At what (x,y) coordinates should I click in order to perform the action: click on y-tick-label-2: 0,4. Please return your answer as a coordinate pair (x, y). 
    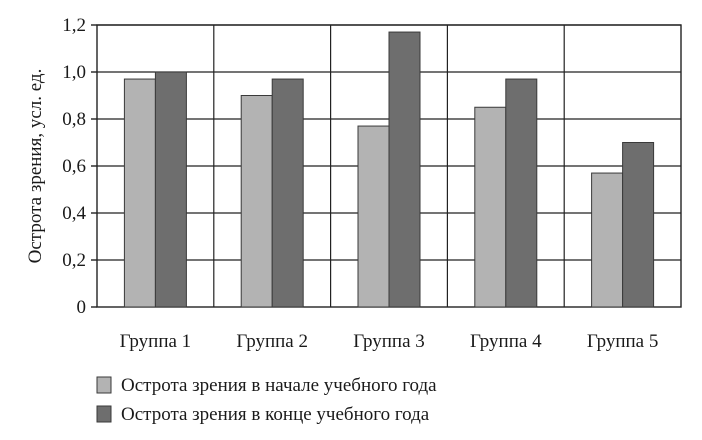
    Looking at the image, I should click on (74, 213).